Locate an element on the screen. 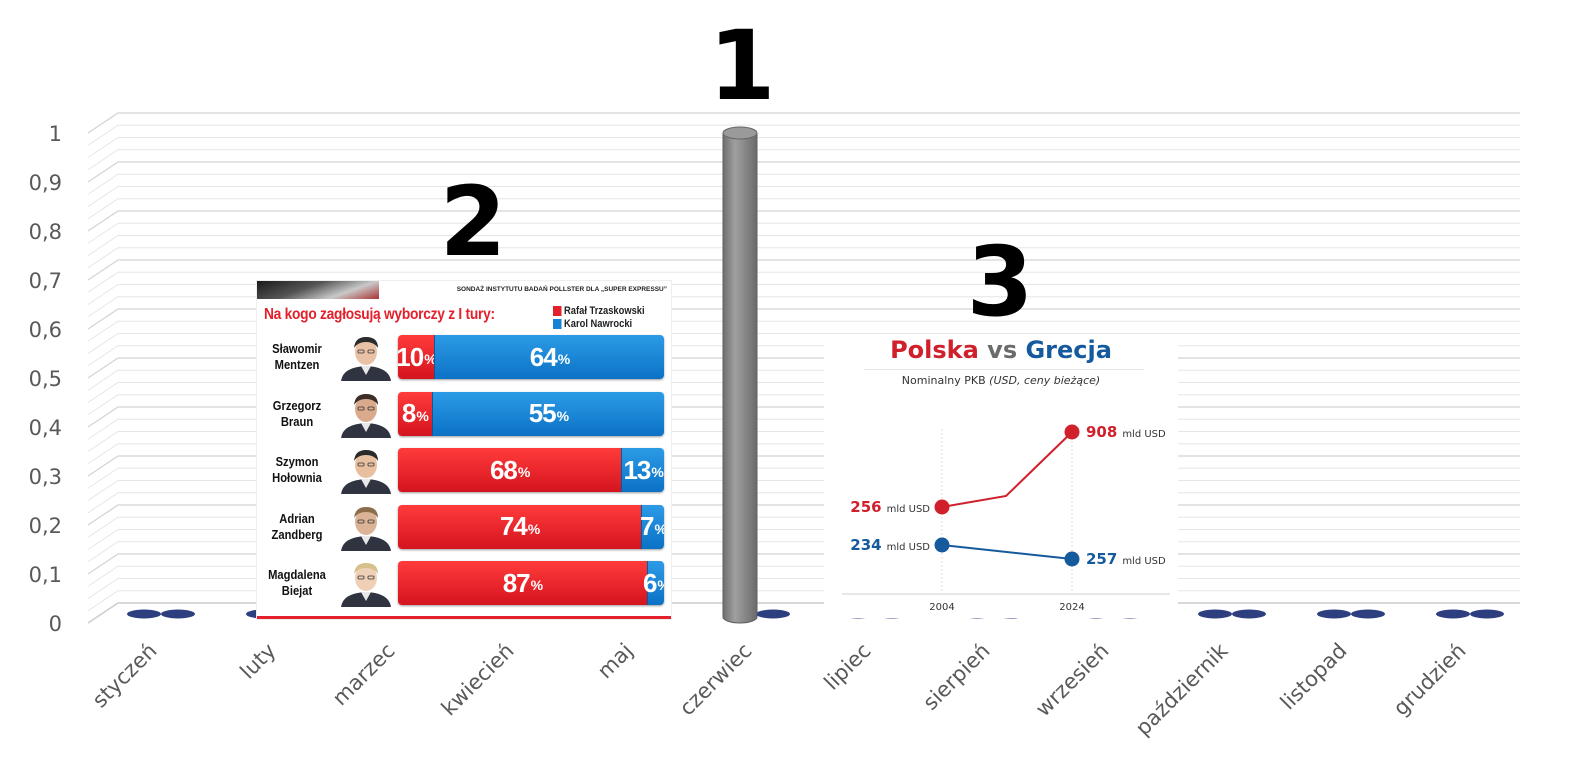 This screenshot has width=1570, height=759. segment-value: 74 is located at coordinates (513, 526).